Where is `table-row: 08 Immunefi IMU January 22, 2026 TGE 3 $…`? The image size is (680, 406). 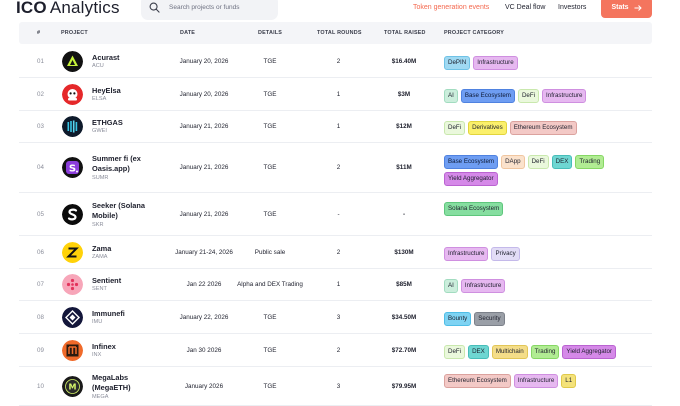 table-row: 08 Immunefi IMU January 22, 2026 TGE 3 $… is located at coordinates (335, 317).